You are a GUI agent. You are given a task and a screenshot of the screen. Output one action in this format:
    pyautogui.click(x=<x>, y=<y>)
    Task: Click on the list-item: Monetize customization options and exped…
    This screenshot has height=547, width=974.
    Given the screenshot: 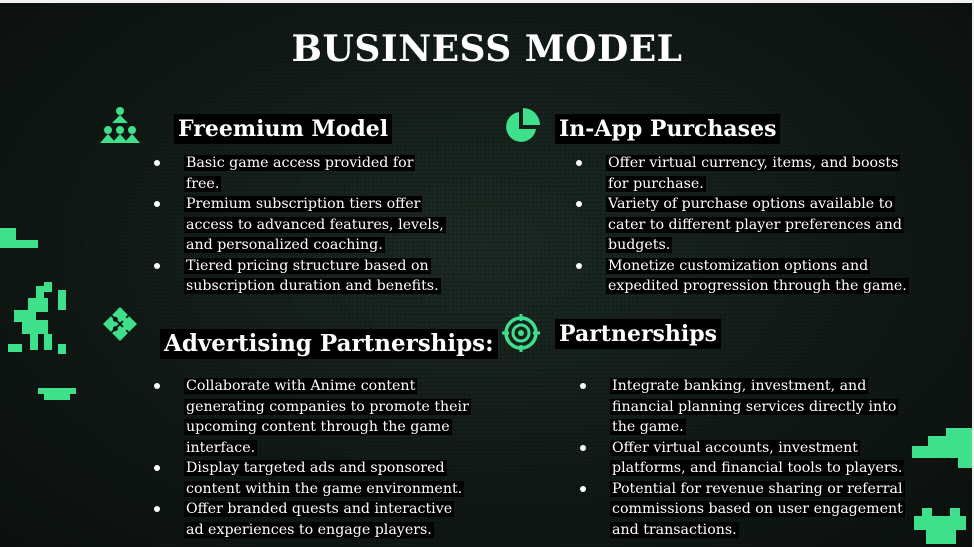 What is the action you would take?
    pyautogui.click(x=742, y=276)
    